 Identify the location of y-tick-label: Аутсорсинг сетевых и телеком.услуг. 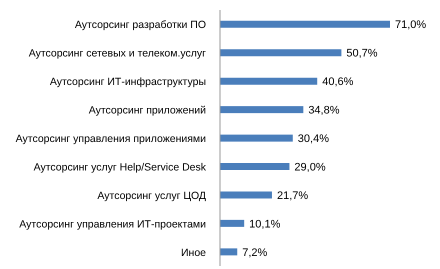
(117, 54).